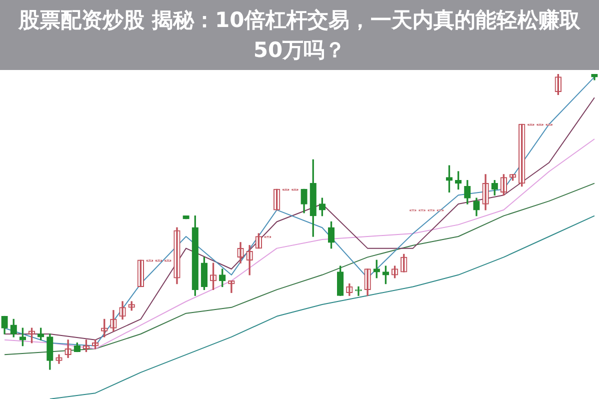  I want to click on chart-title: 股票配资炒股 揭秘：10倍杠杆交易，一天内真的能轻松赚取50万吗？, so click(299, 35).